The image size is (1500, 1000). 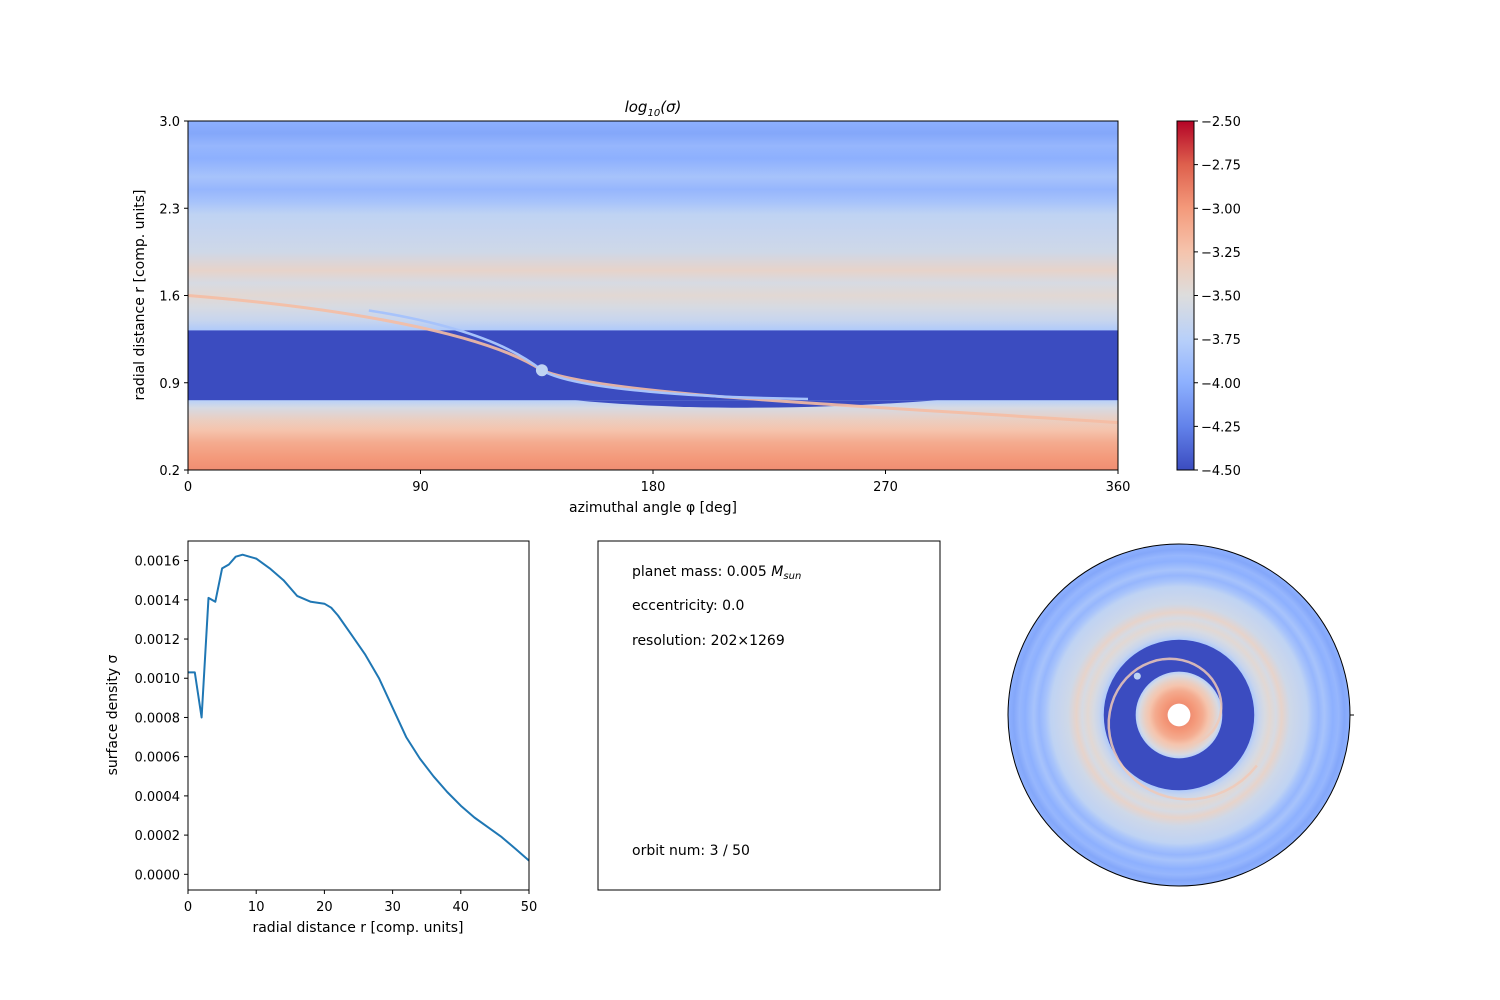 What do you see at coordinates (1221, 209) in the screenshot?
I see `colorbar-tick-label: −3.00` at bounding box center [1221, 209].